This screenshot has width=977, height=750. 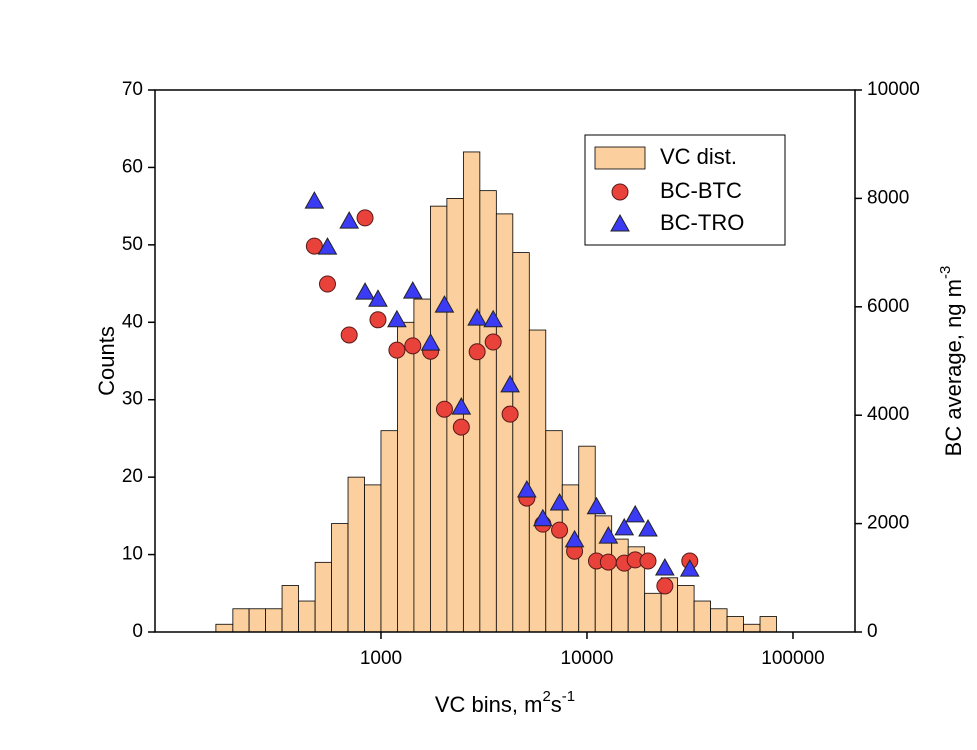 What do you see at coordinates (132, 476) in the screenshot?
I see `y-tick-label: 20` at bounding box center [132, 476].